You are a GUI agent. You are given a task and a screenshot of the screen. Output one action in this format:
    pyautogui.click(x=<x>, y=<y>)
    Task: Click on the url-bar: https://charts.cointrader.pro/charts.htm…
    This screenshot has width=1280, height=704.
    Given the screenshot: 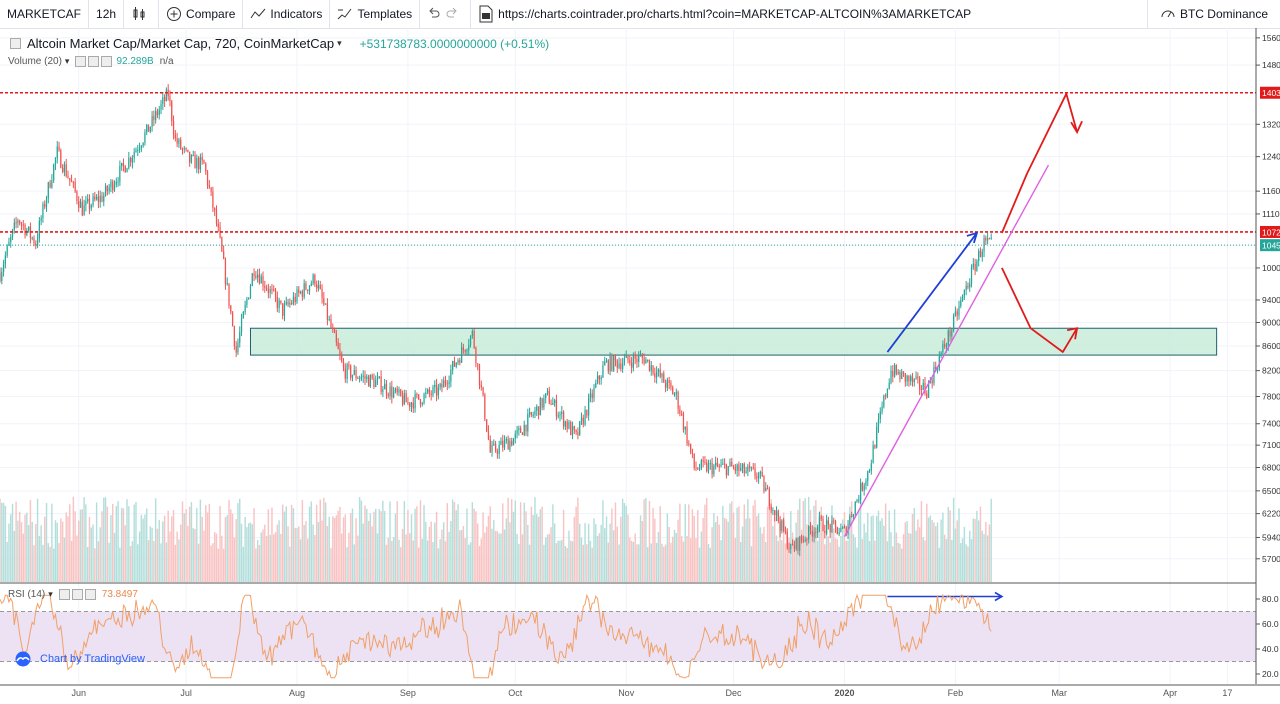 What is the action you would take?
    pyautogui.click(x=809, y=14)
    